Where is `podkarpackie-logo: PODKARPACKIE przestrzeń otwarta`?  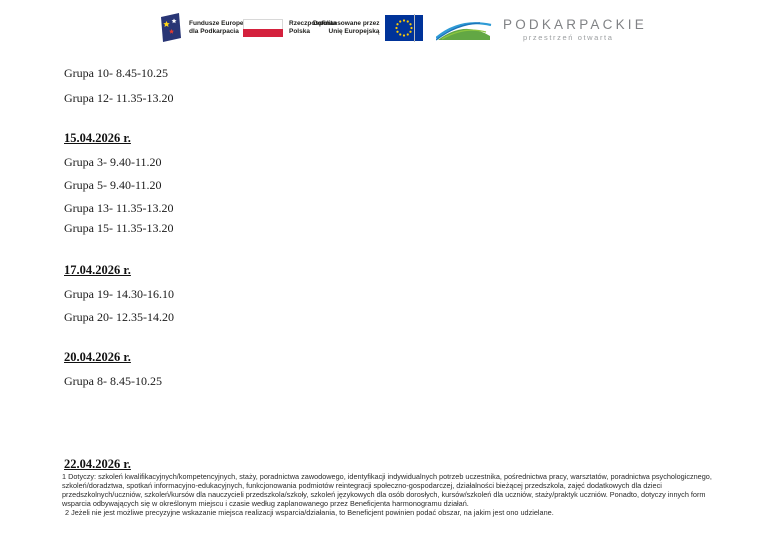
podkarpackie-logo: PODKARPACKIE przestrzeń otwarta is located at coordinates (541, 29).